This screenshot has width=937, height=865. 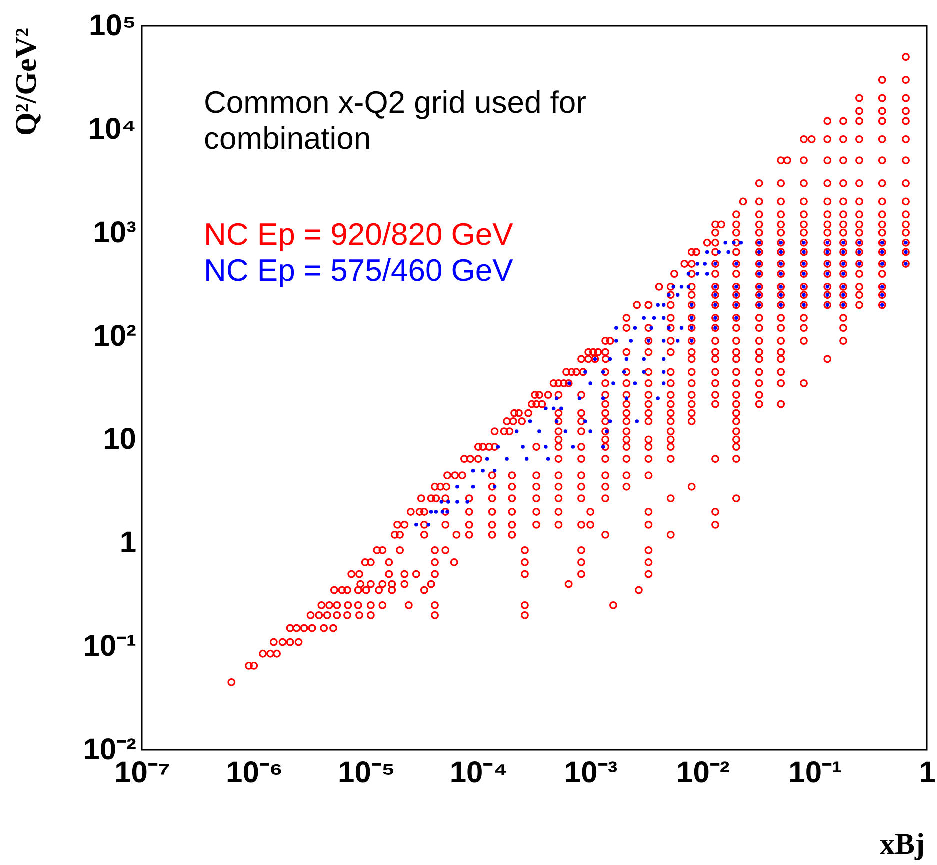 What do you see at coordinates (110, 647) in the screenshot?
I see `y-tick-label: 10⁻¹` at bounding box center [110, 647].